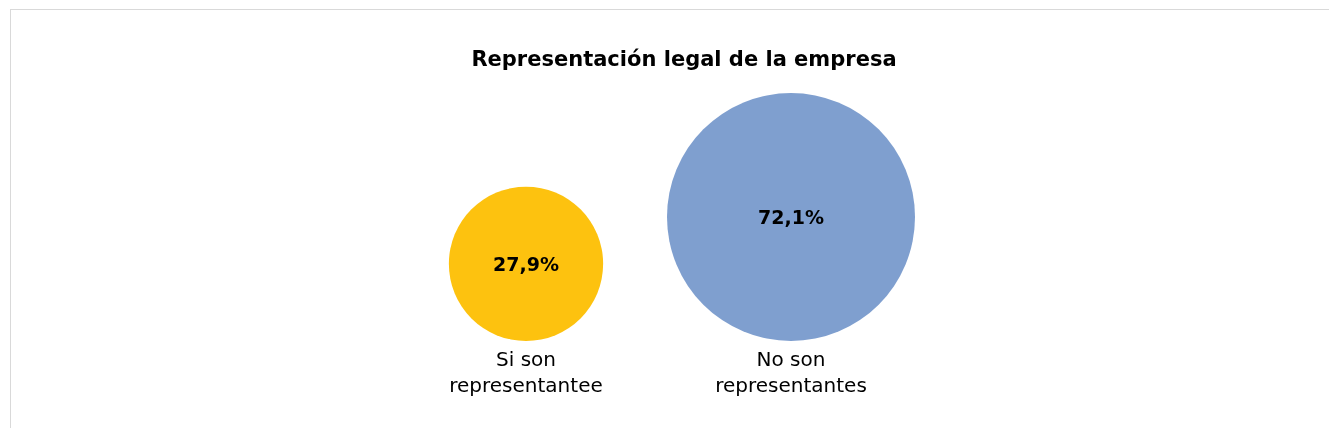 This screenshot has width=1329, height=428. What do you see at coordinates (791, 372) in the screenshot?
I see `category-label: No son representantes` at bounding box center [791, 372].